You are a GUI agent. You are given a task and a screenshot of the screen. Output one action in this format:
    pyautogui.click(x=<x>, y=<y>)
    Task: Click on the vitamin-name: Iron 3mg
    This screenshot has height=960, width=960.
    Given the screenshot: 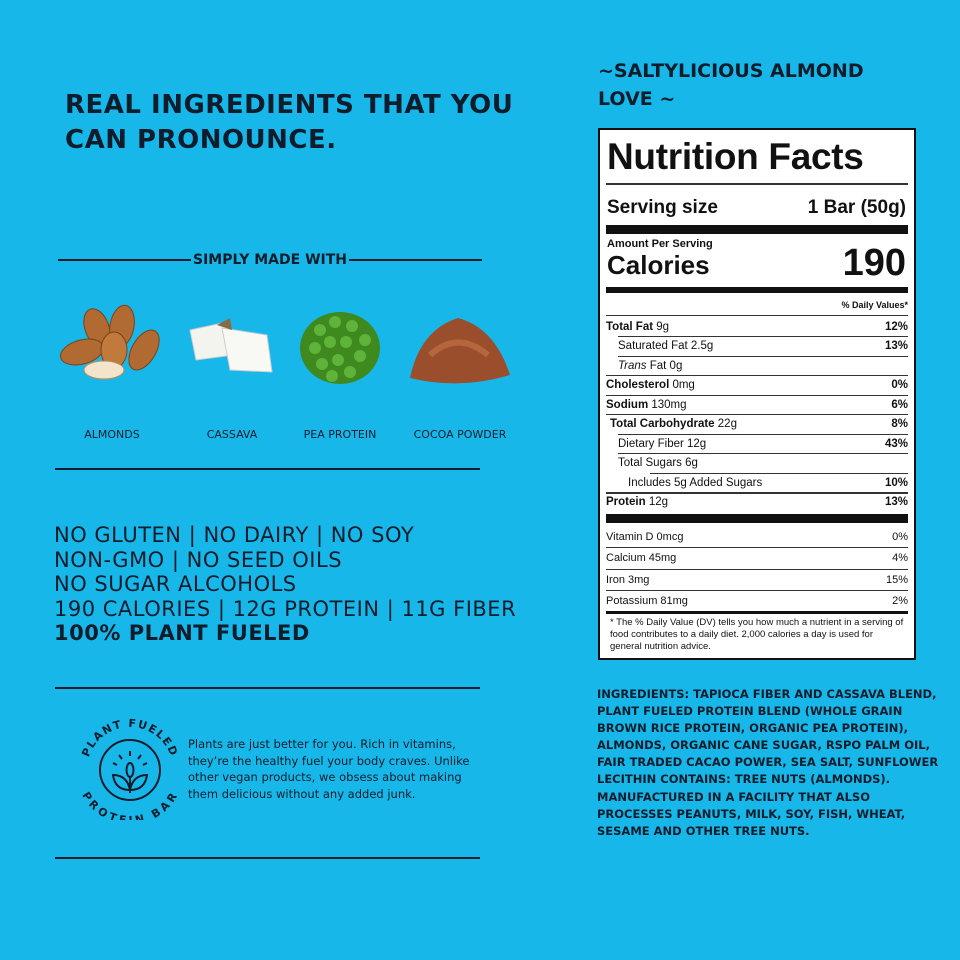 What is the action you would take?
    pyautogui.click(x=628, y=579)
    